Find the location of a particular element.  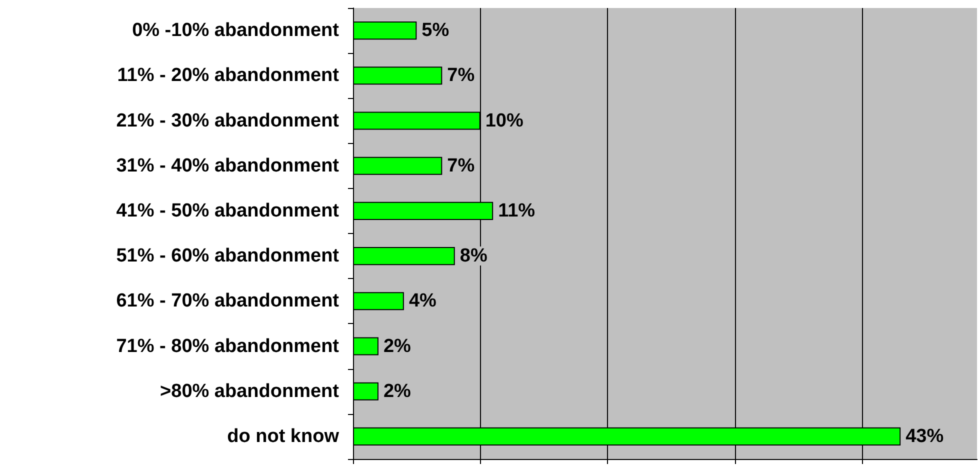

y-tick-label: 0% -10% abandonment is located at coordinates (236, 31).